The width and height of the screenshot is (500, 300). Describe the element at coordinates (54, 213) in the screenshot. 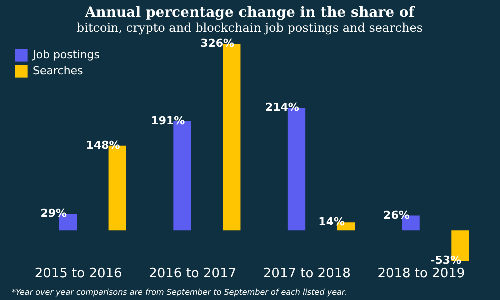

I see `data-label: 29%` at that location.